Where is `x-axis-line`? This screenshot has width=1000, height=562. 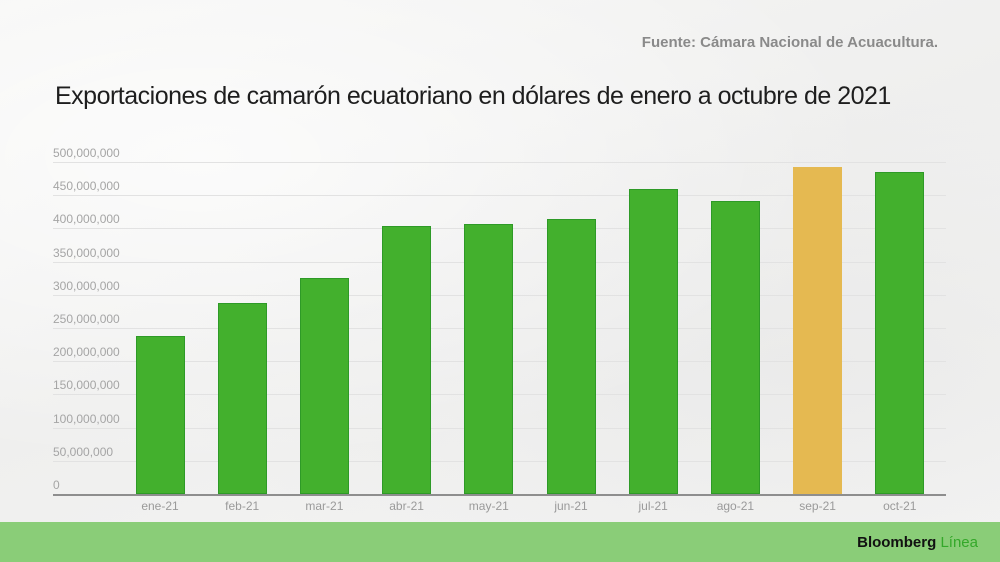
x-axis-line is located at coordinates (499, 495).